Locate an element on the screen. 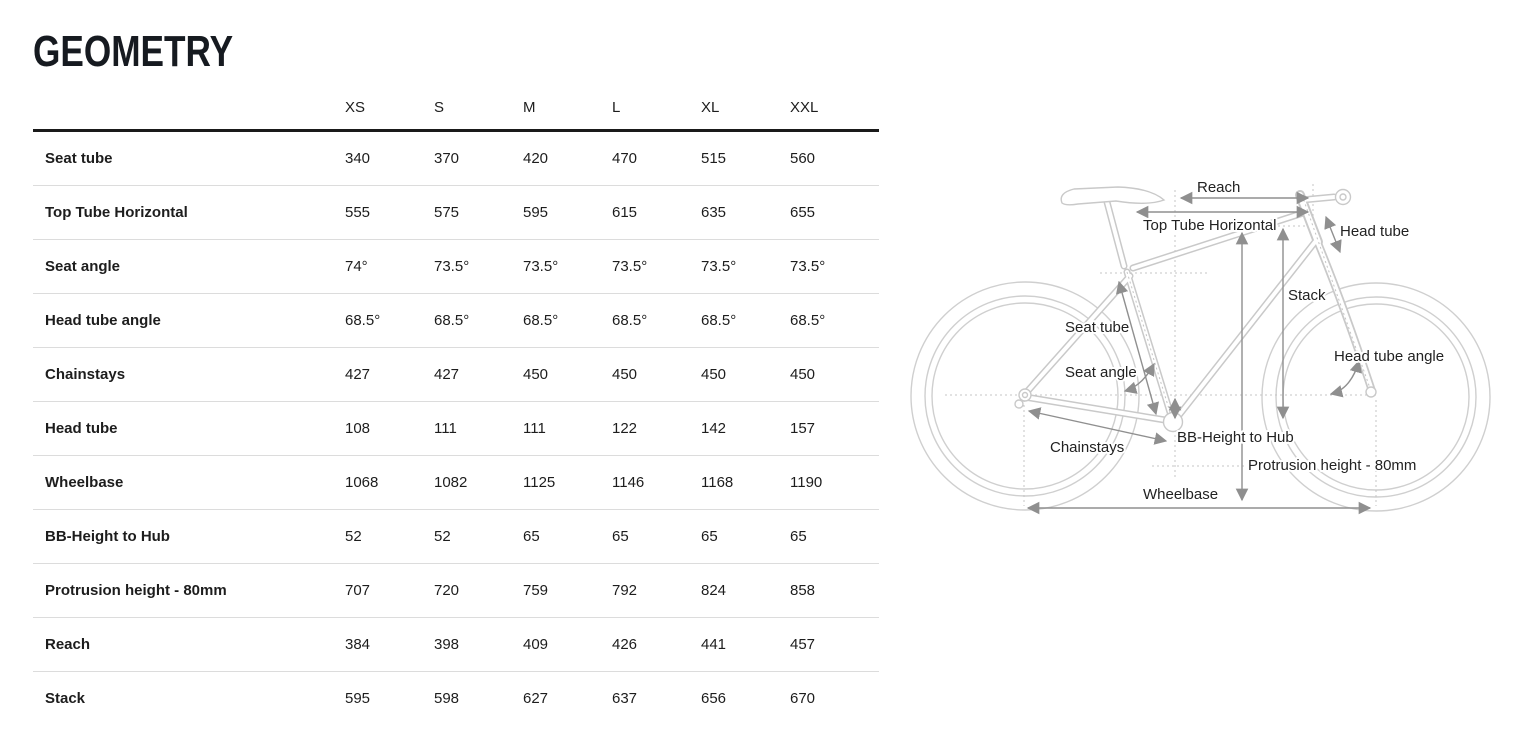 The width and height of the screenshot is (1539, 734). diagram-label-head-tube: Head tube is located at coordinates (1374, 231).